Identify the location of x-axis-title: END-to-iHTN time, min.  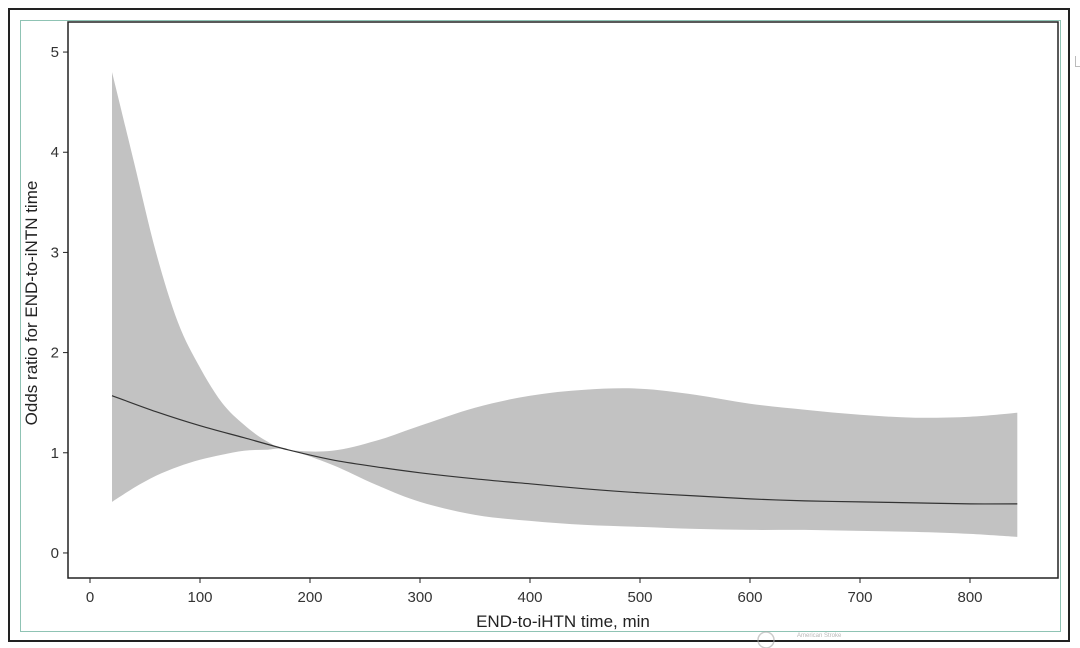
(563, 621).